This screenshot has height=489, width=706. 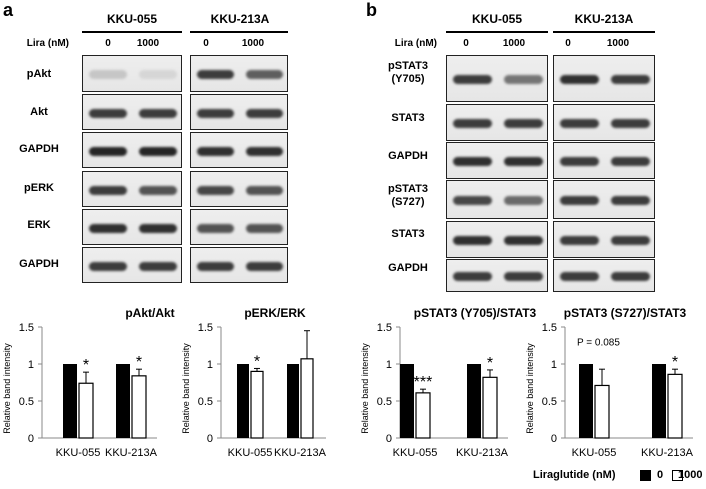 What do you see at coordinates (240, 19) in the screenshot?
I see `panel-a-cell-kku213a: KKU-213A` at bounding box center [240, 19].